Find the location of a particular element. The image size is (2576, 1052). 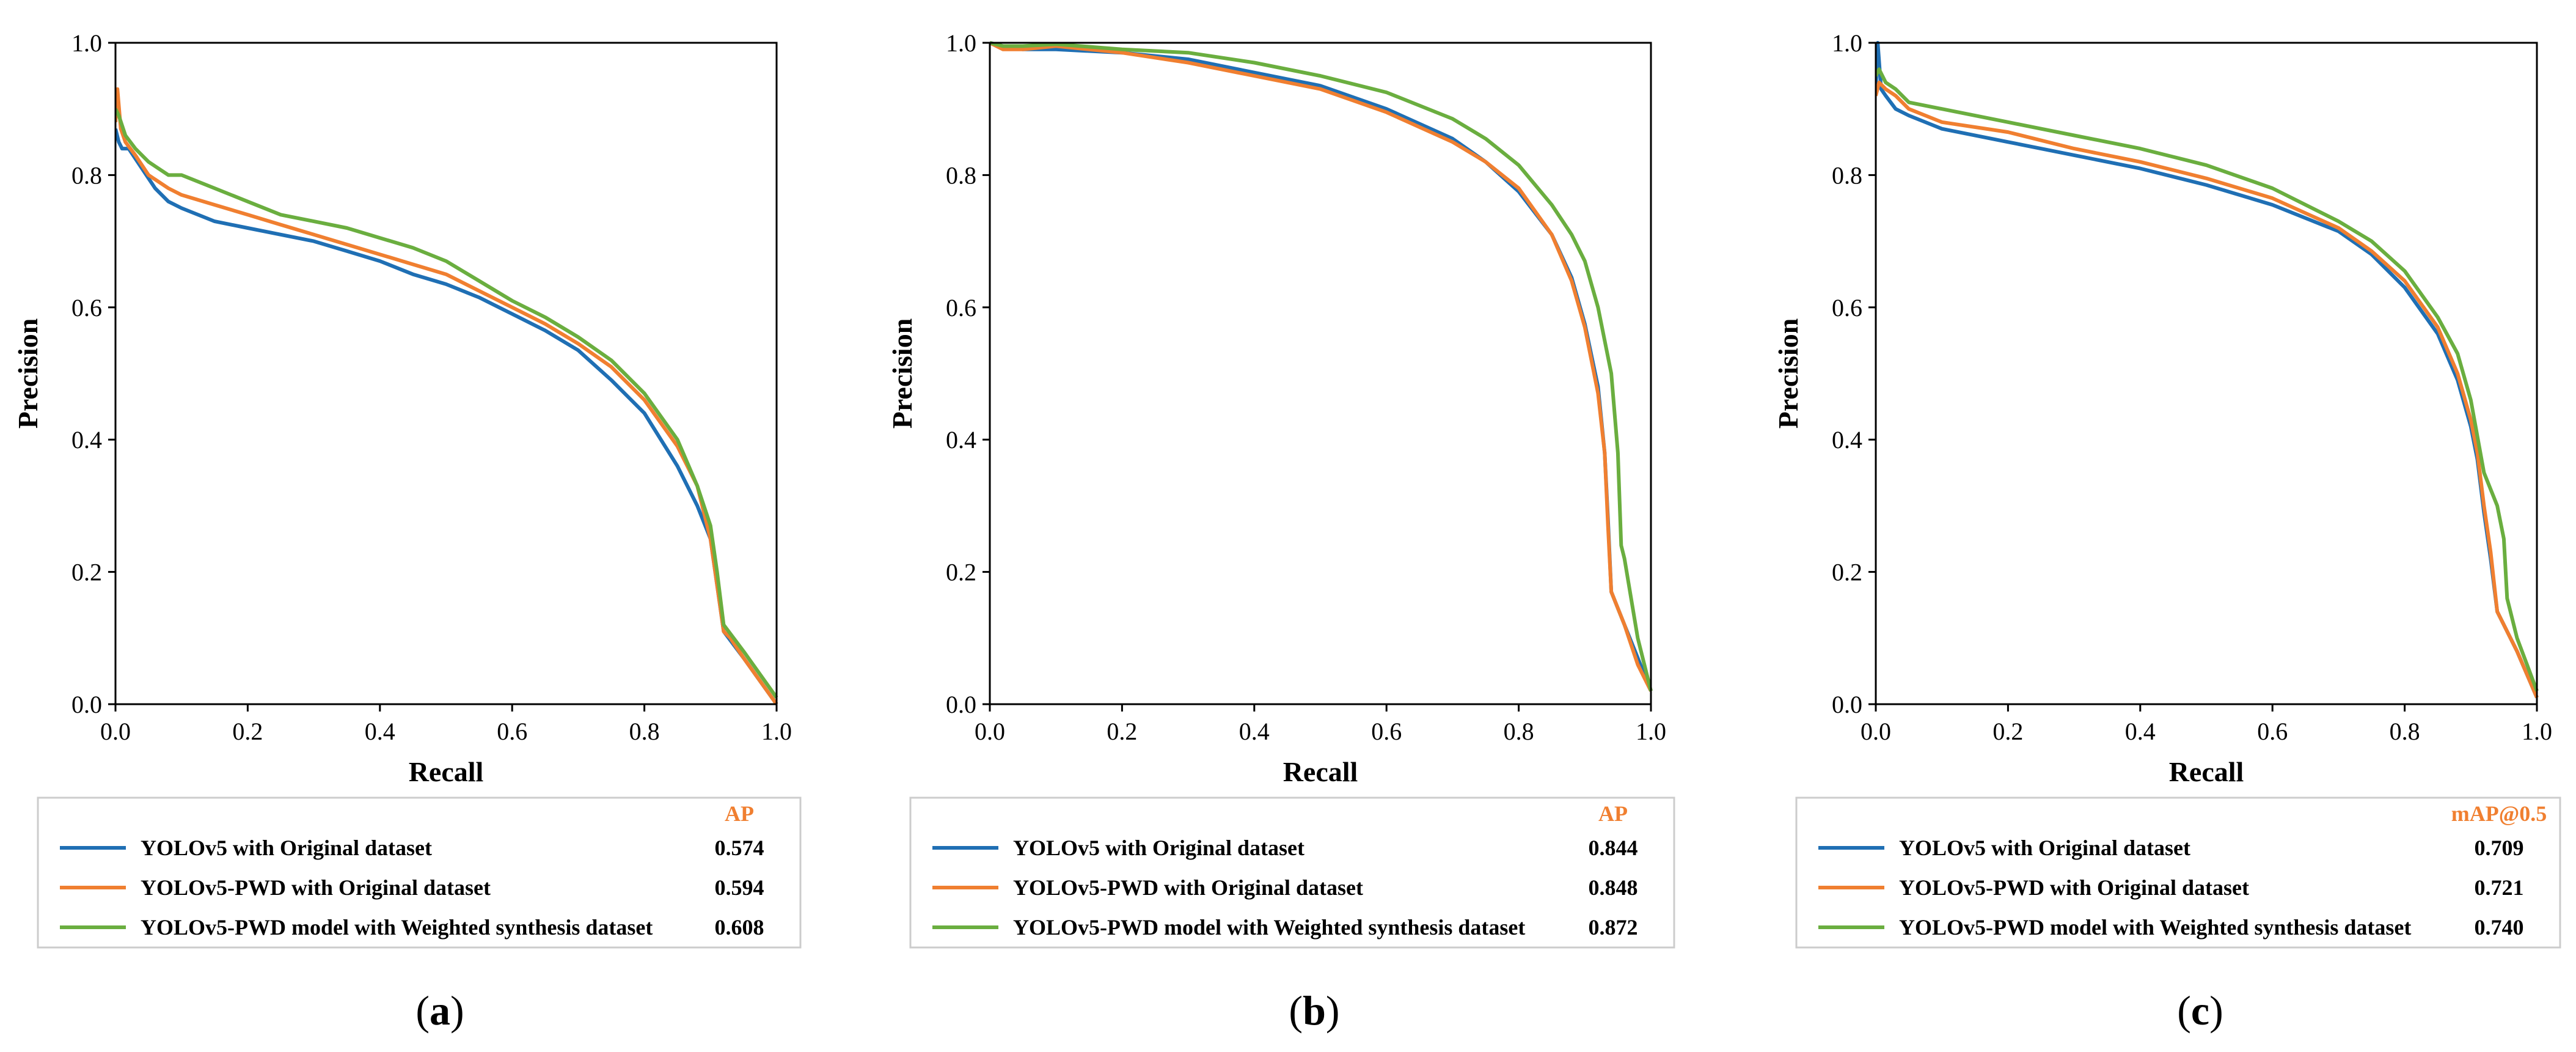

panel-caption-letter: b is located at coordinates (1314, 1010).